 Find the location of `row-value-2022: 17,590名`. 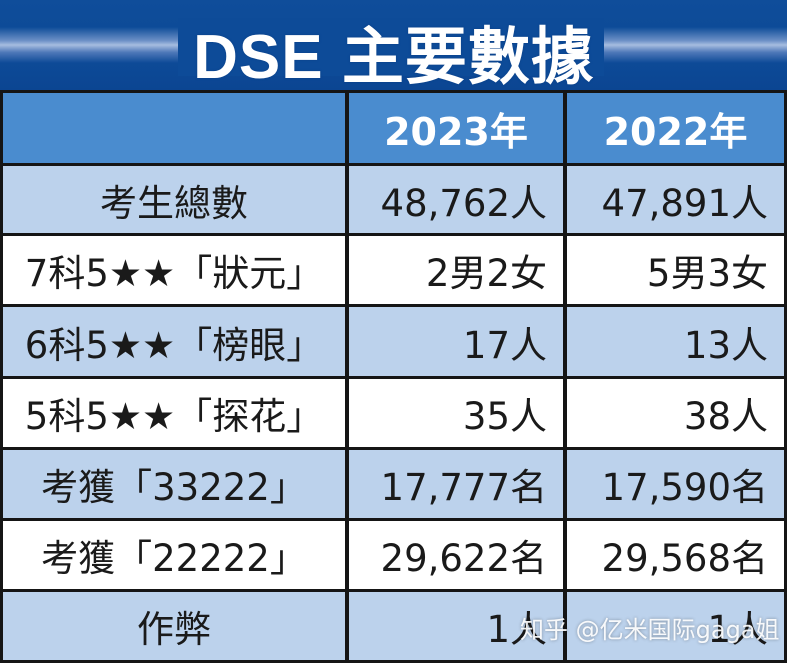

row-value-2022: 17,590名 is located at coordinates (675, 484).